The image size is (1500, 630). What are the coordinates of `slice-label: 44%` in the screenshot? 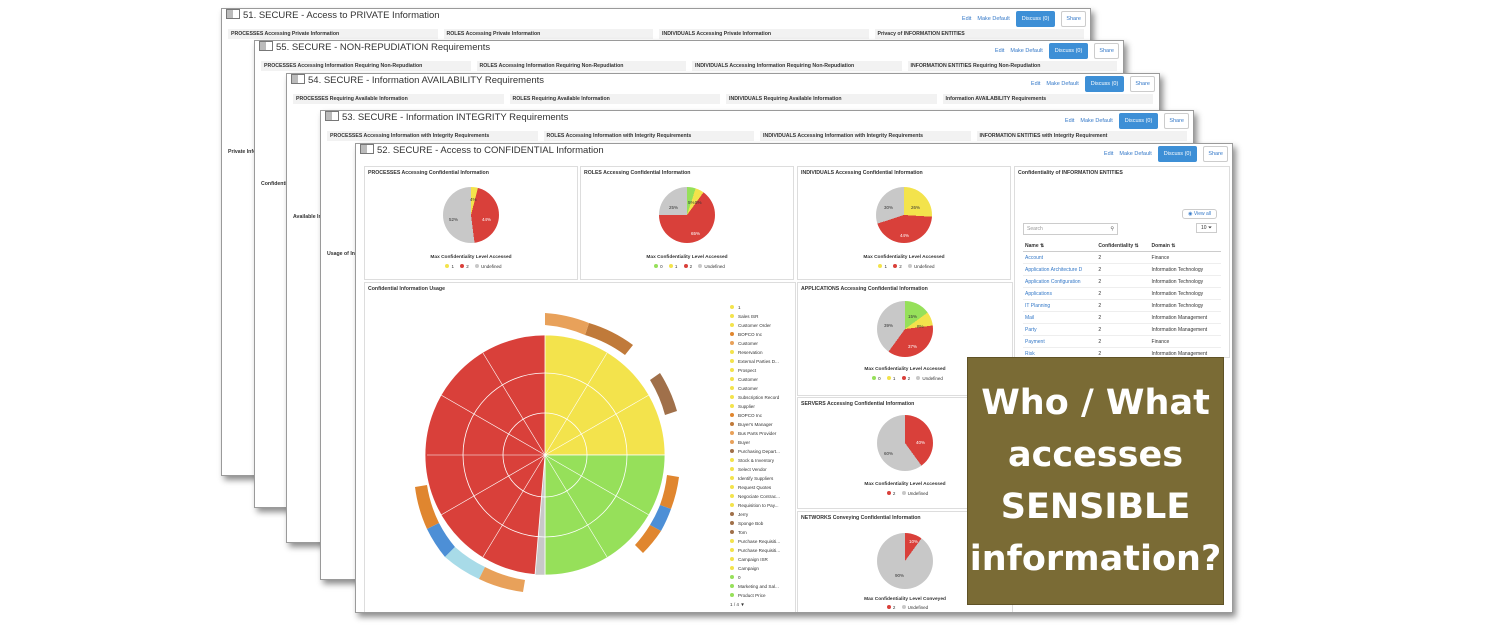 It's located at (905, 235).